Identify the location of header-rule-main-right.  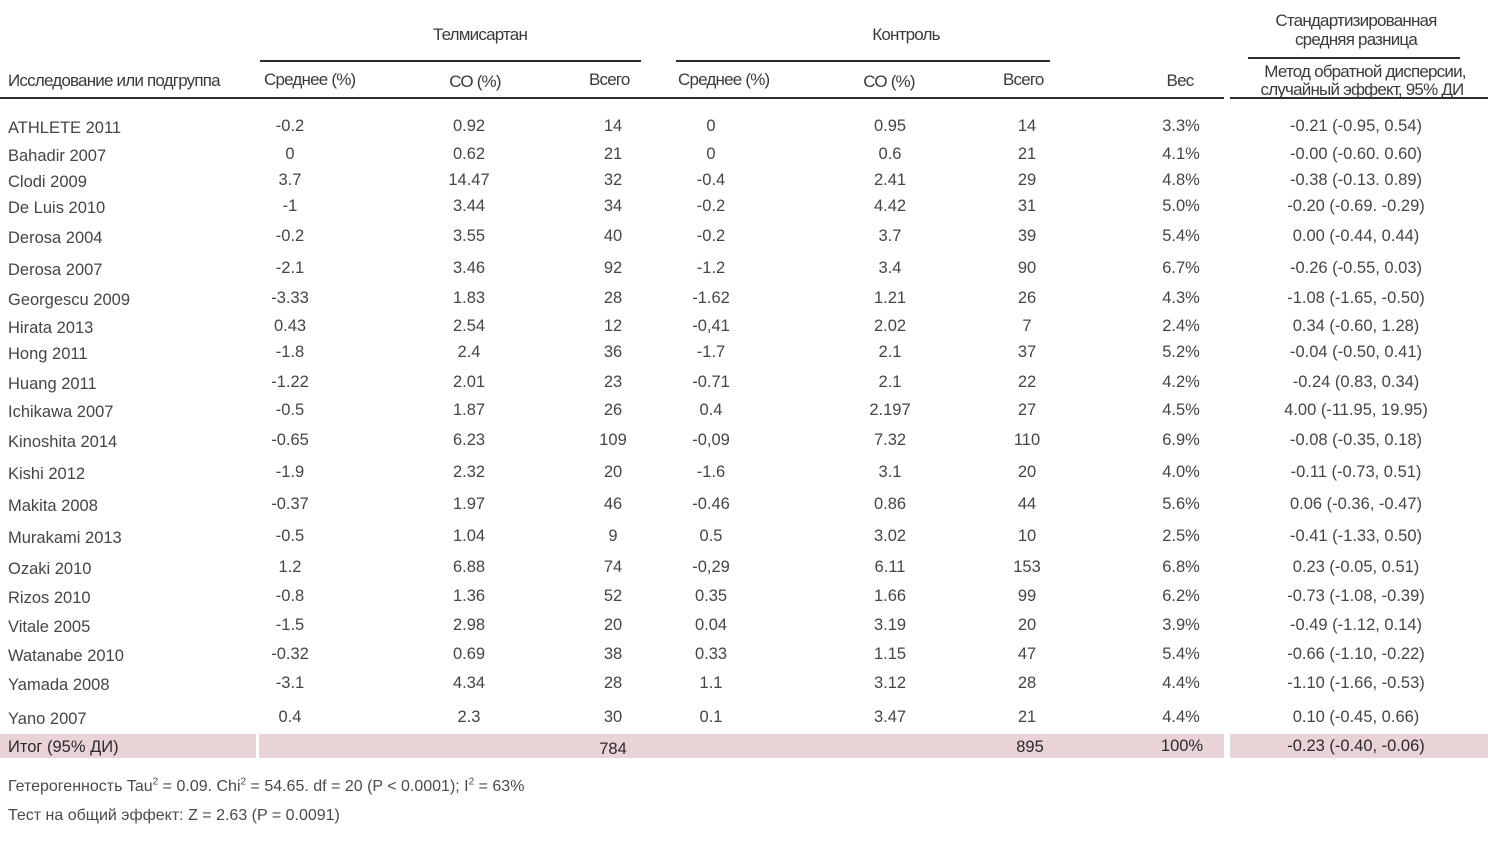
(1359, 98).